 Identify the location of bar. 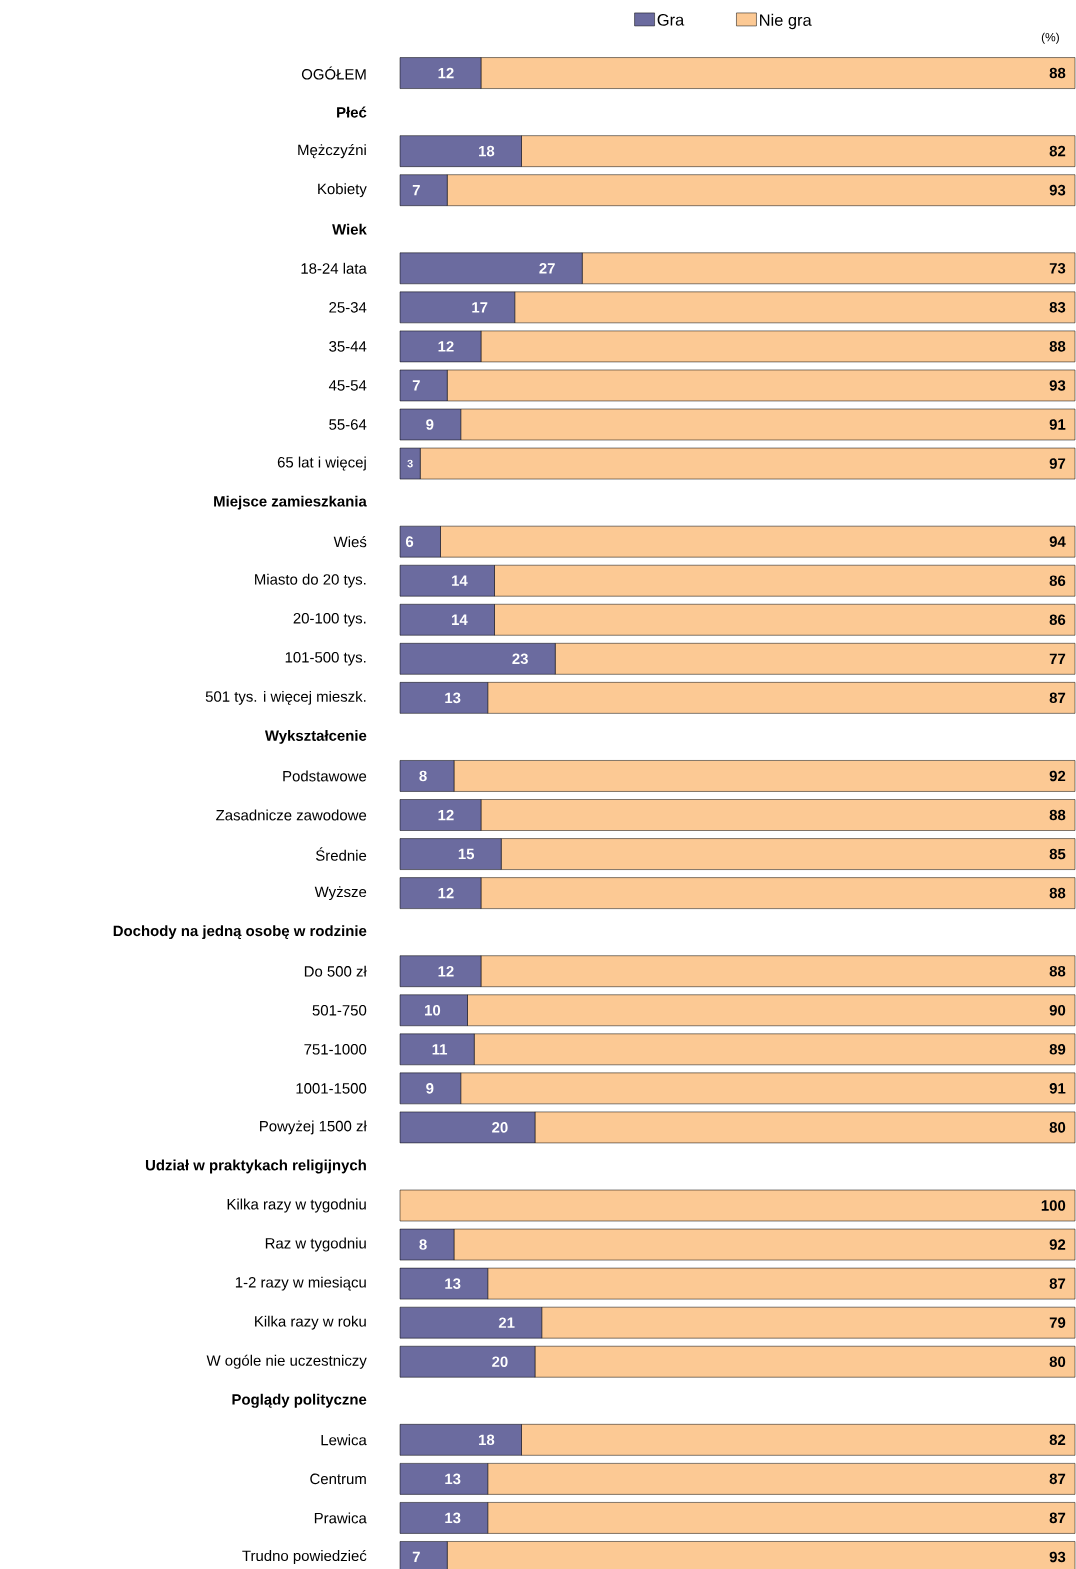
(737, 1205).